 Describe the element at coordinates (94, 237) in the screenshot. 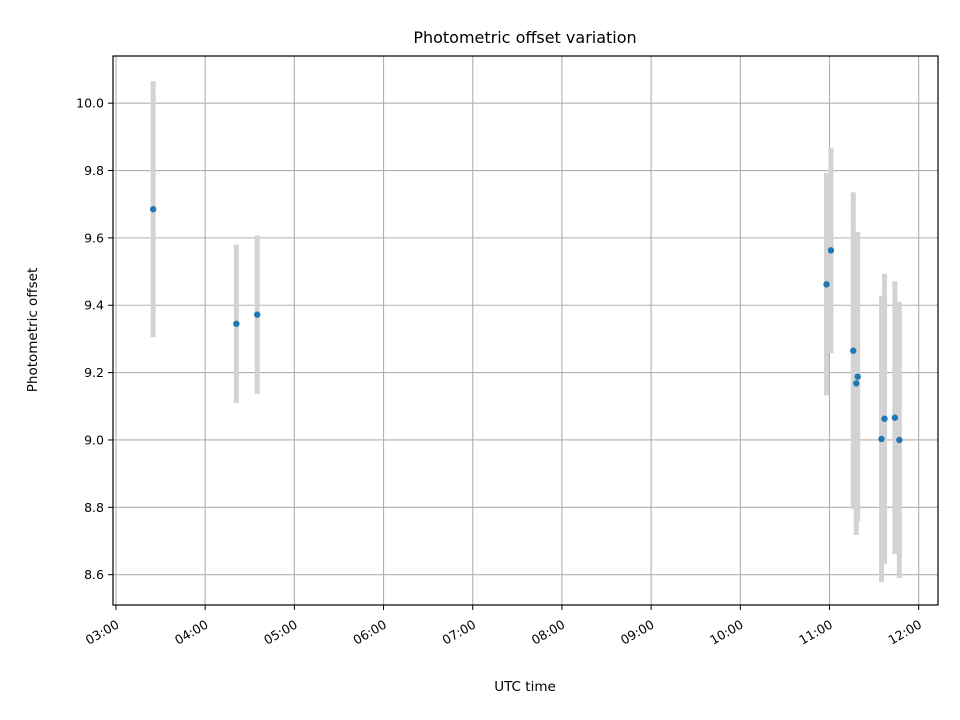

I see `y-tick-label: 9.6` at that location.